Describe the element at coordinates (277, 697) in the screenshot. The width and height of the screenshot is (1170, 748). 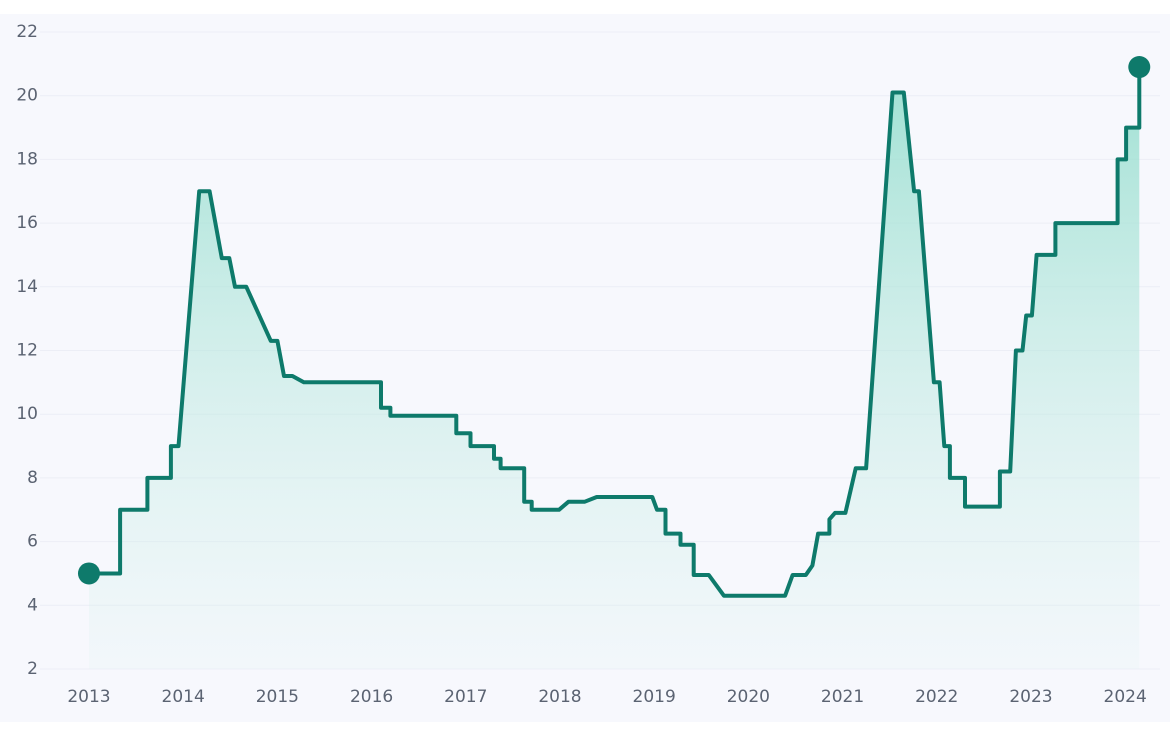
I see `x-tick-label: 2015` at that location.